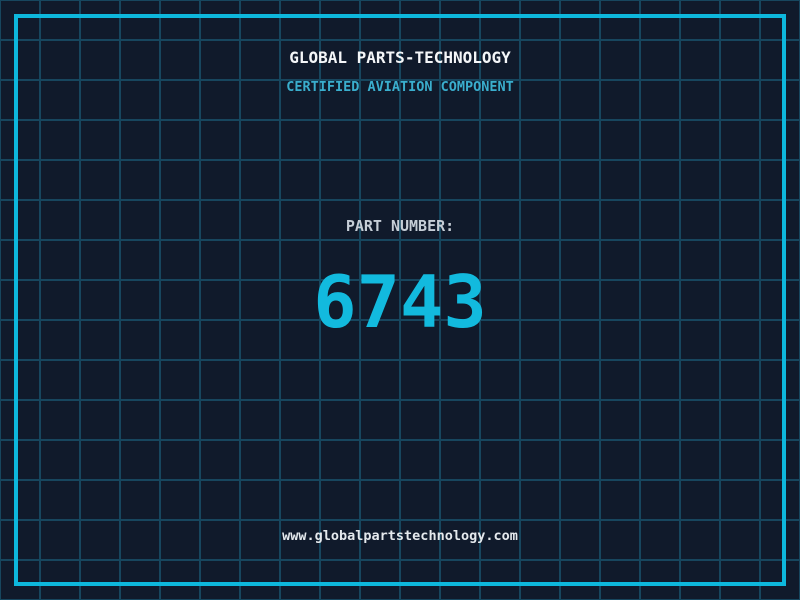  Describe the element at coordinates (400, 226) in the screenshot. I see `part-number-label: PART NUMBER:` at that location.